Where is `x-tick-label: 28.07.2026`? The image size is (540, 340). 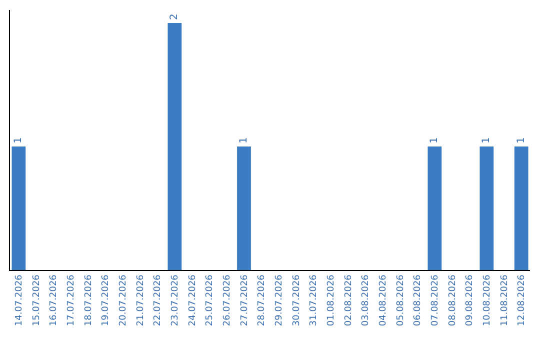
x-tick-label: 28.07.2026 is located at coordinates (262, 300).